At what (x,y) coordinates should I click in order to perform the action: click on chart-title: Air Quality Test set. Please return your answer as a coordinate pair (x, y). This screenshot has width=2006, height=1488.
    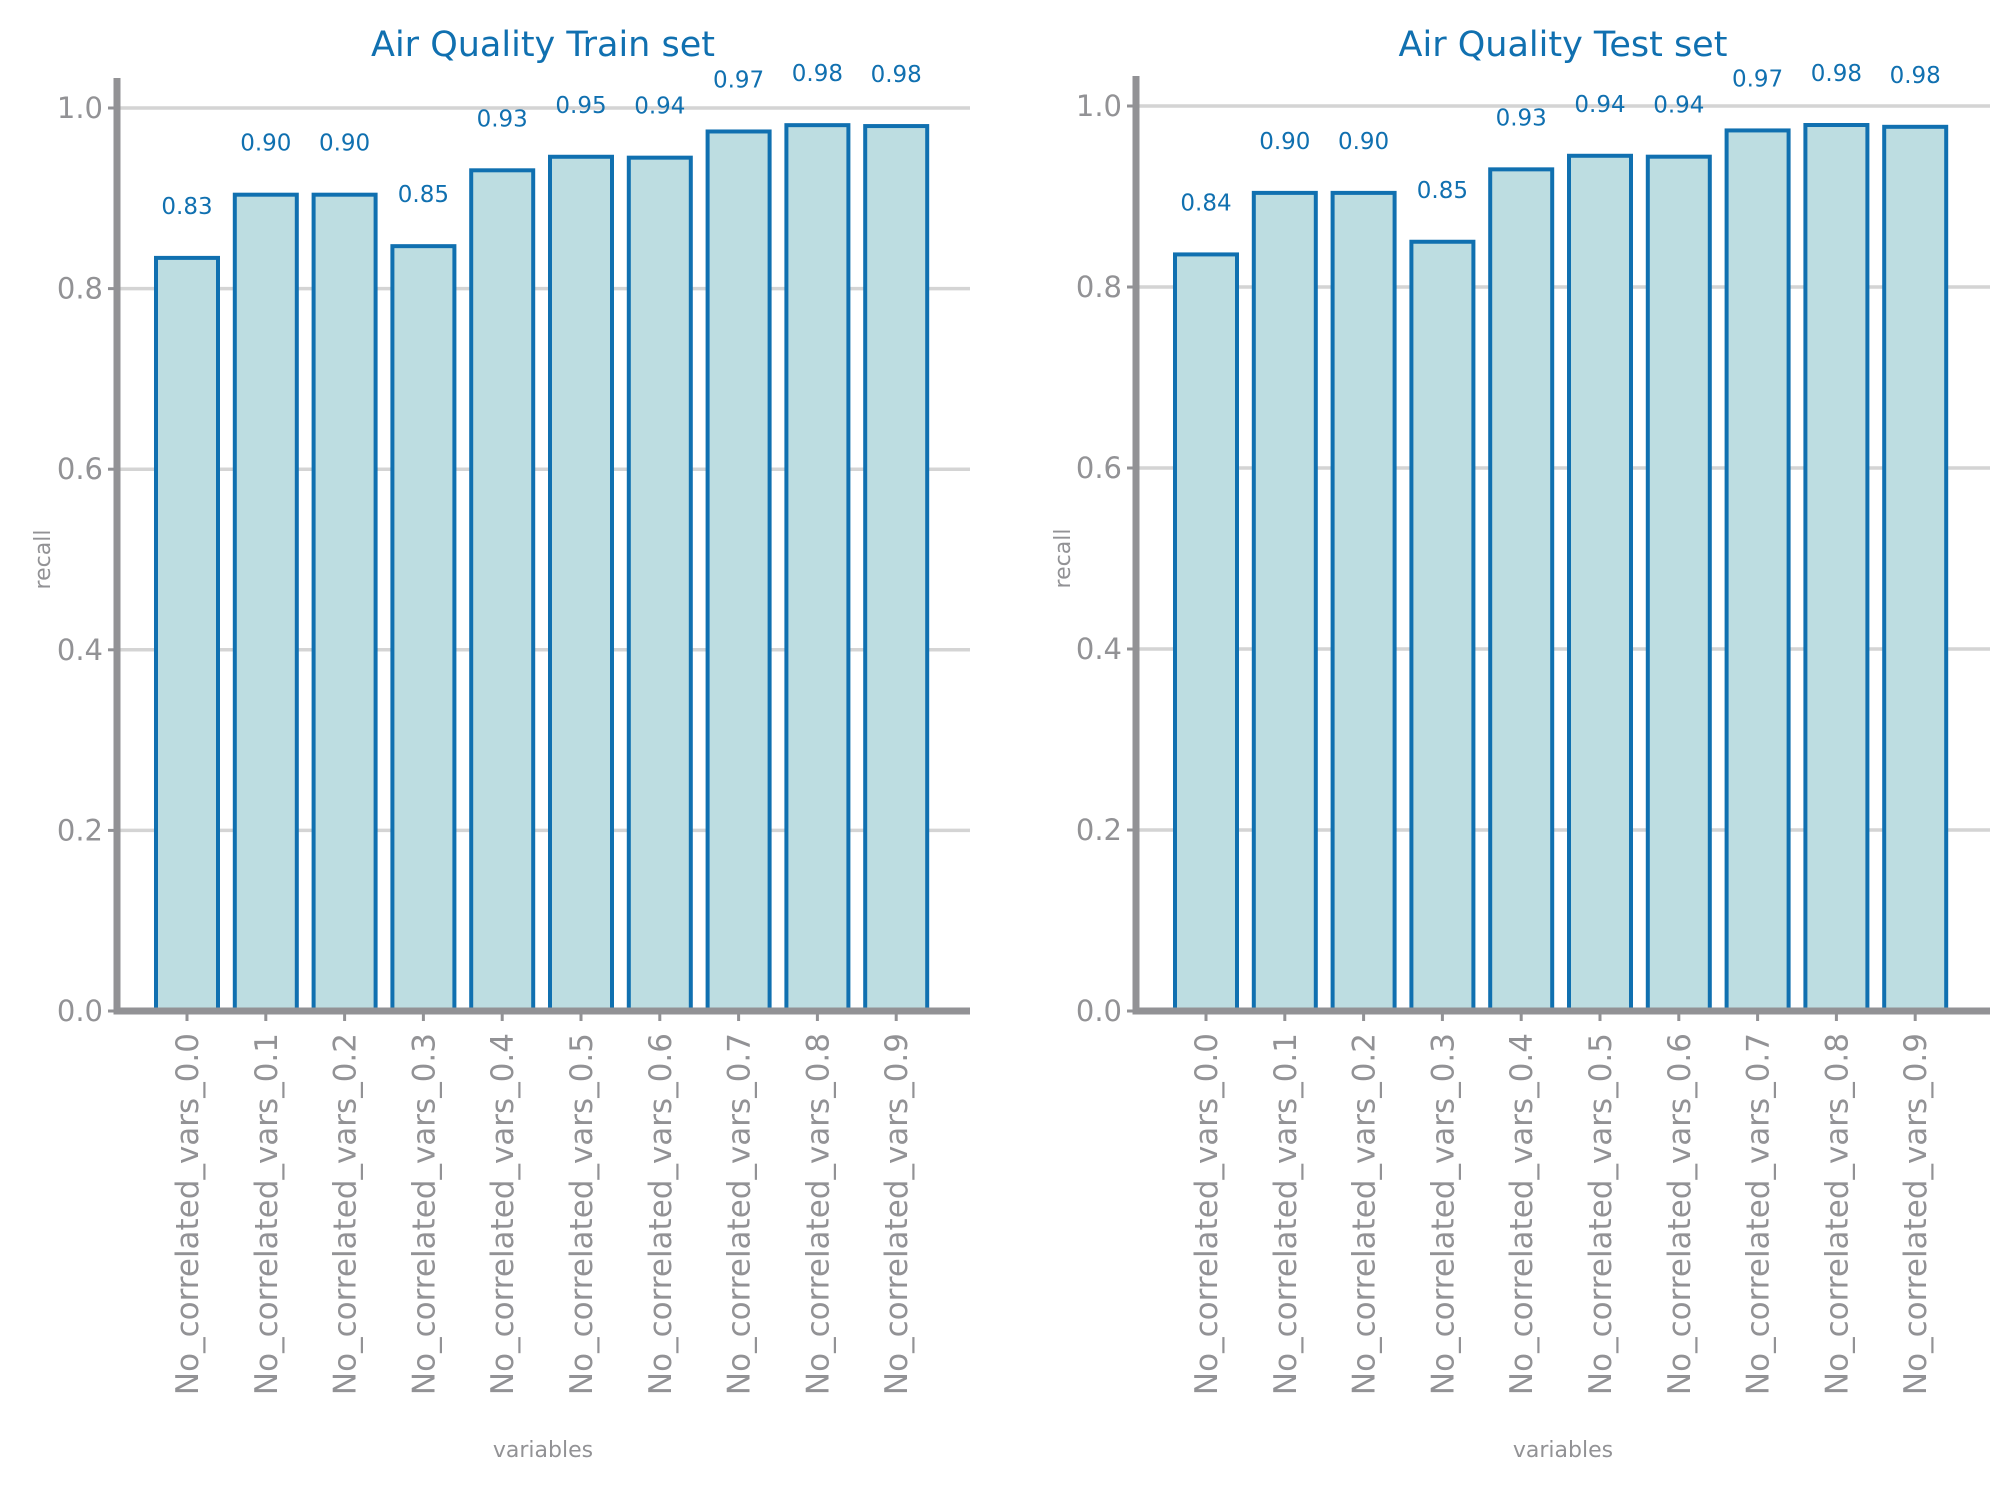
    Looking at the image, I should click on (1563, 45).